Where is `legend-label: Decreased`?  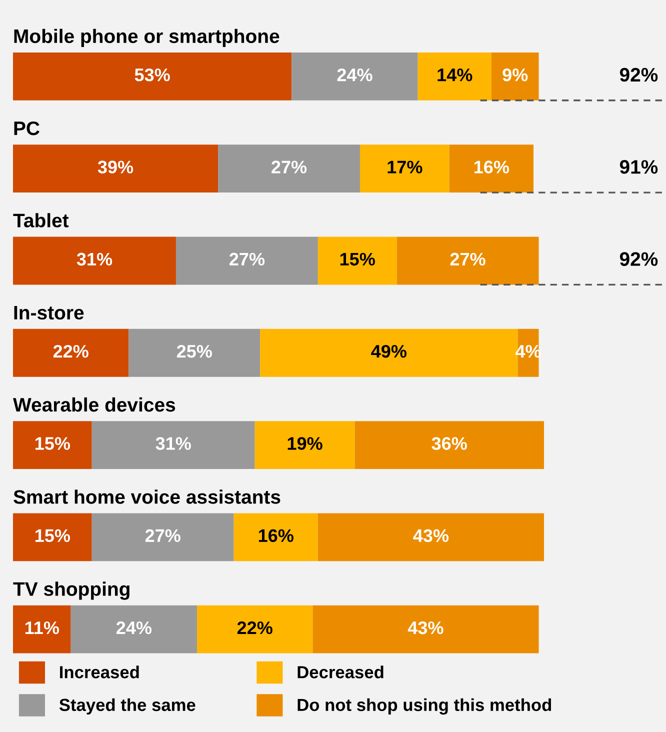
legend-label: Decreased is located at coordinates (341, 672).